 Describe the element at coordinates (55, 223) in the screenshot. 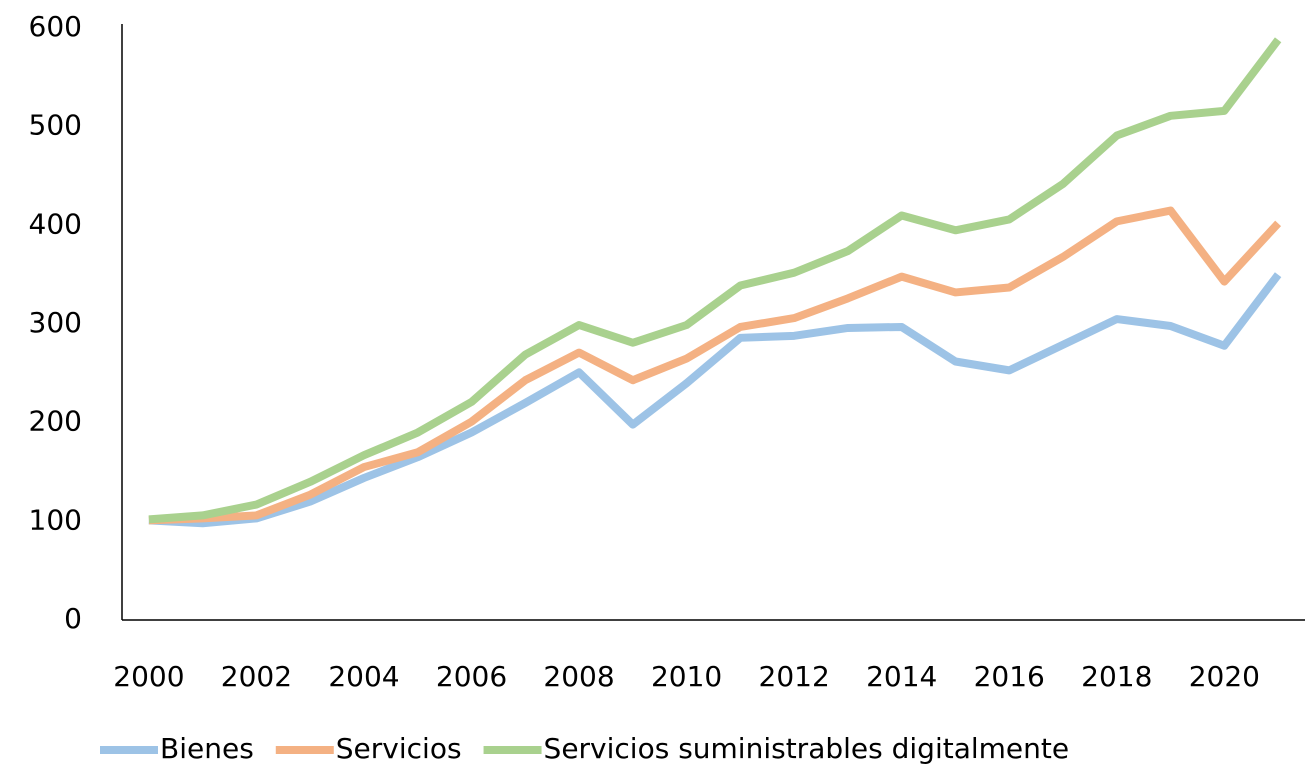

I see `y-tick-label: 400` at that location.